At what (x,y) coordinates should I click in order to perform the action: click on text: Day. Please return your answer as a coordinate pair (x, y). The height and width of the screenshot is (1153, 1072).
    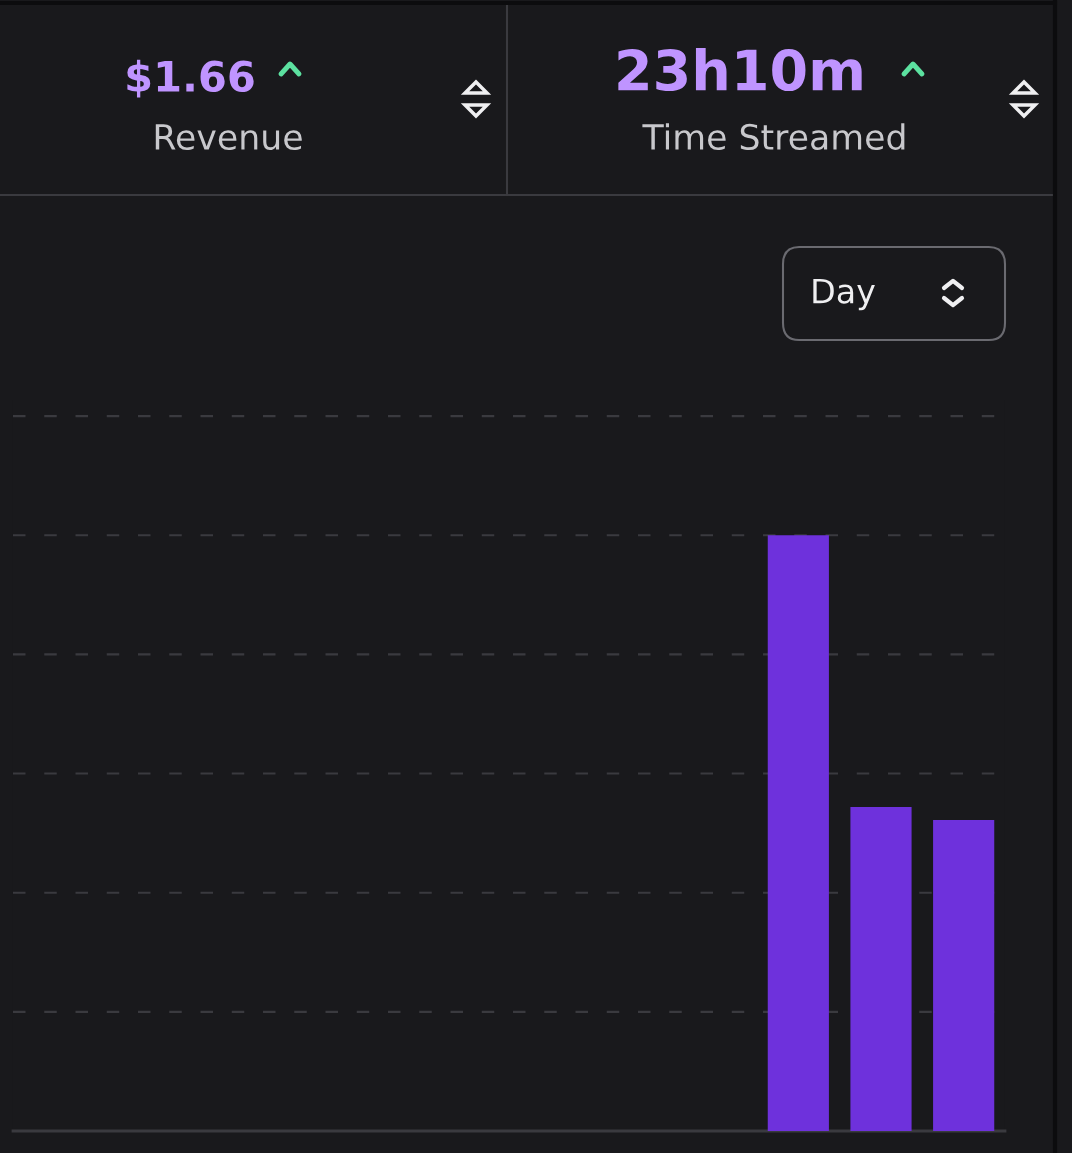
    Looking at the image, I should click on (844, 294).